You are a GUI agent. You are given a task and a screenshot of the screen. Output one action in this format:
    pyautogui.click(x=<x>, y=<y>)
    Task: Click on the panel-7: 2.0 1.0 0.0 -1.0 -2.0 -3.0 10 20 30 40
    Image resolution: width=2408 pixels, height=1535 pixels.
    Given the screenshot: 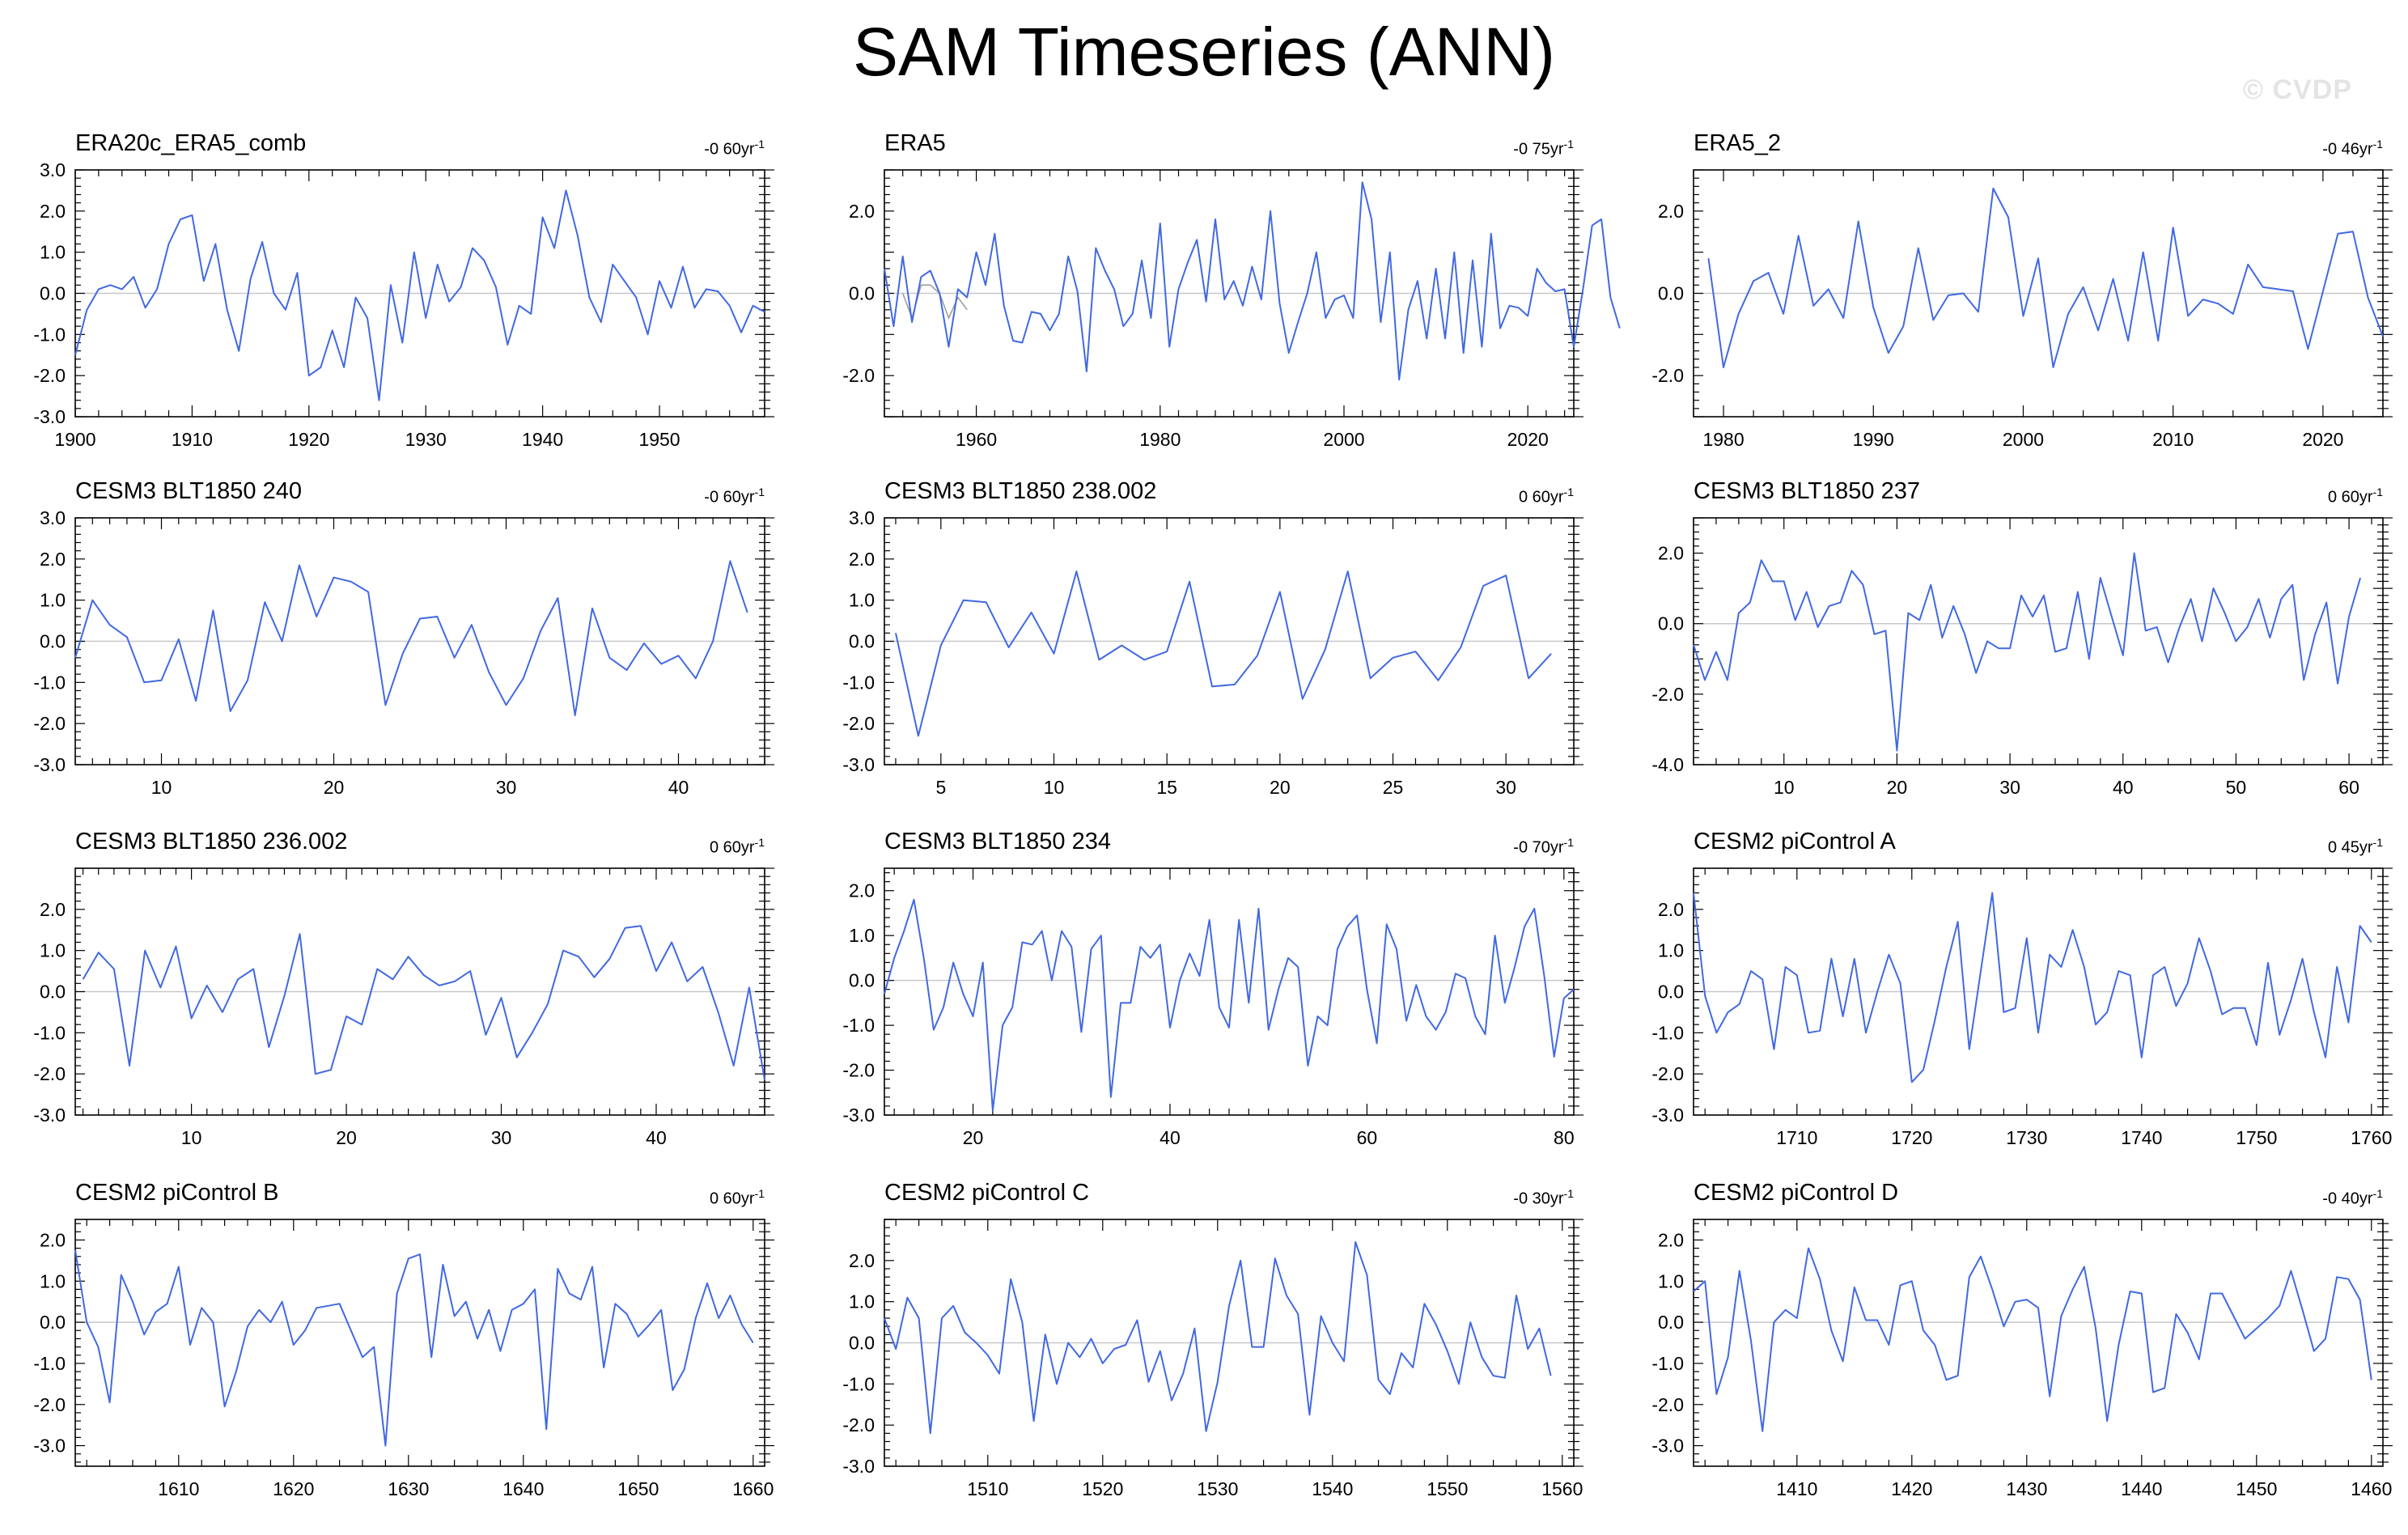 What is the action you would take?
    pyautogui.click(x=403, y=1007)
    